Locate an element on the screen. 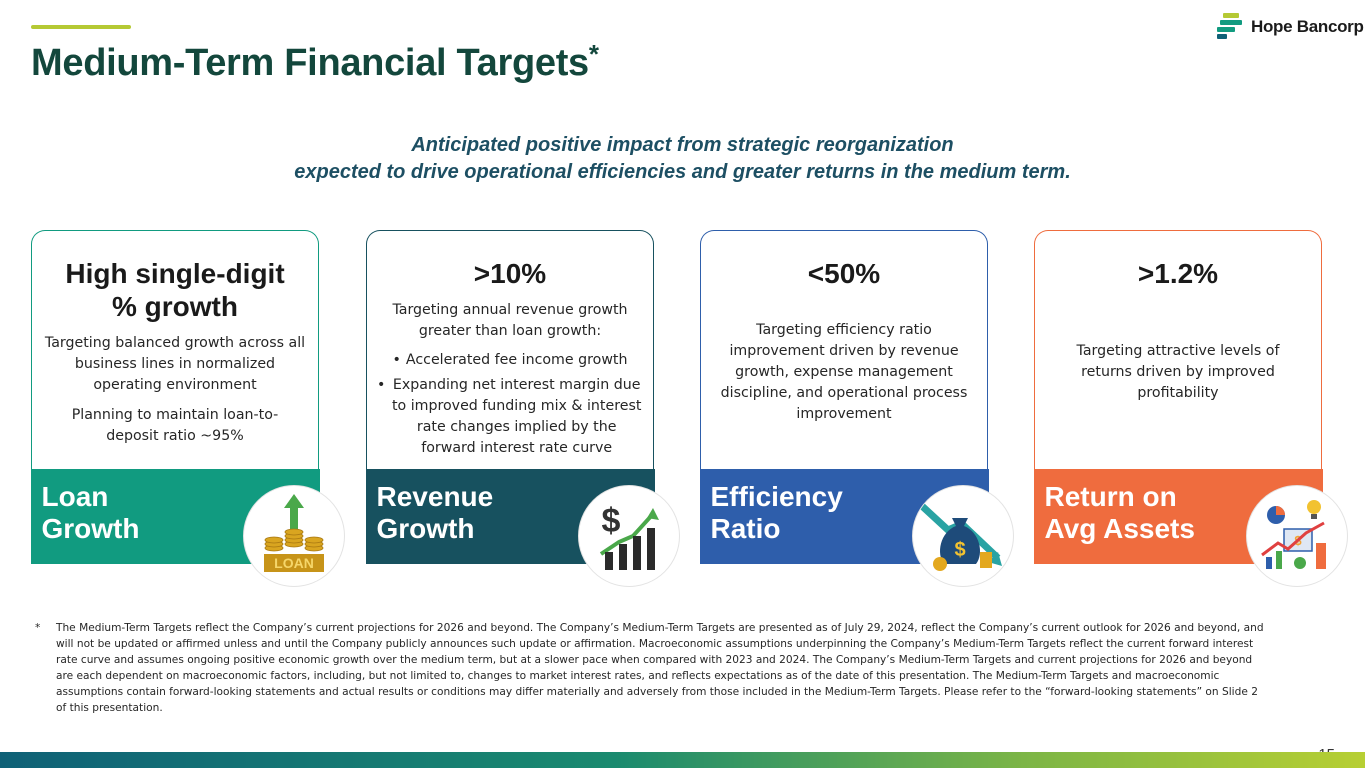 The height and width of the screenshot is (768, 1365). card-label-band: Loan Growth LOAN is located at coordinates (187, 528).